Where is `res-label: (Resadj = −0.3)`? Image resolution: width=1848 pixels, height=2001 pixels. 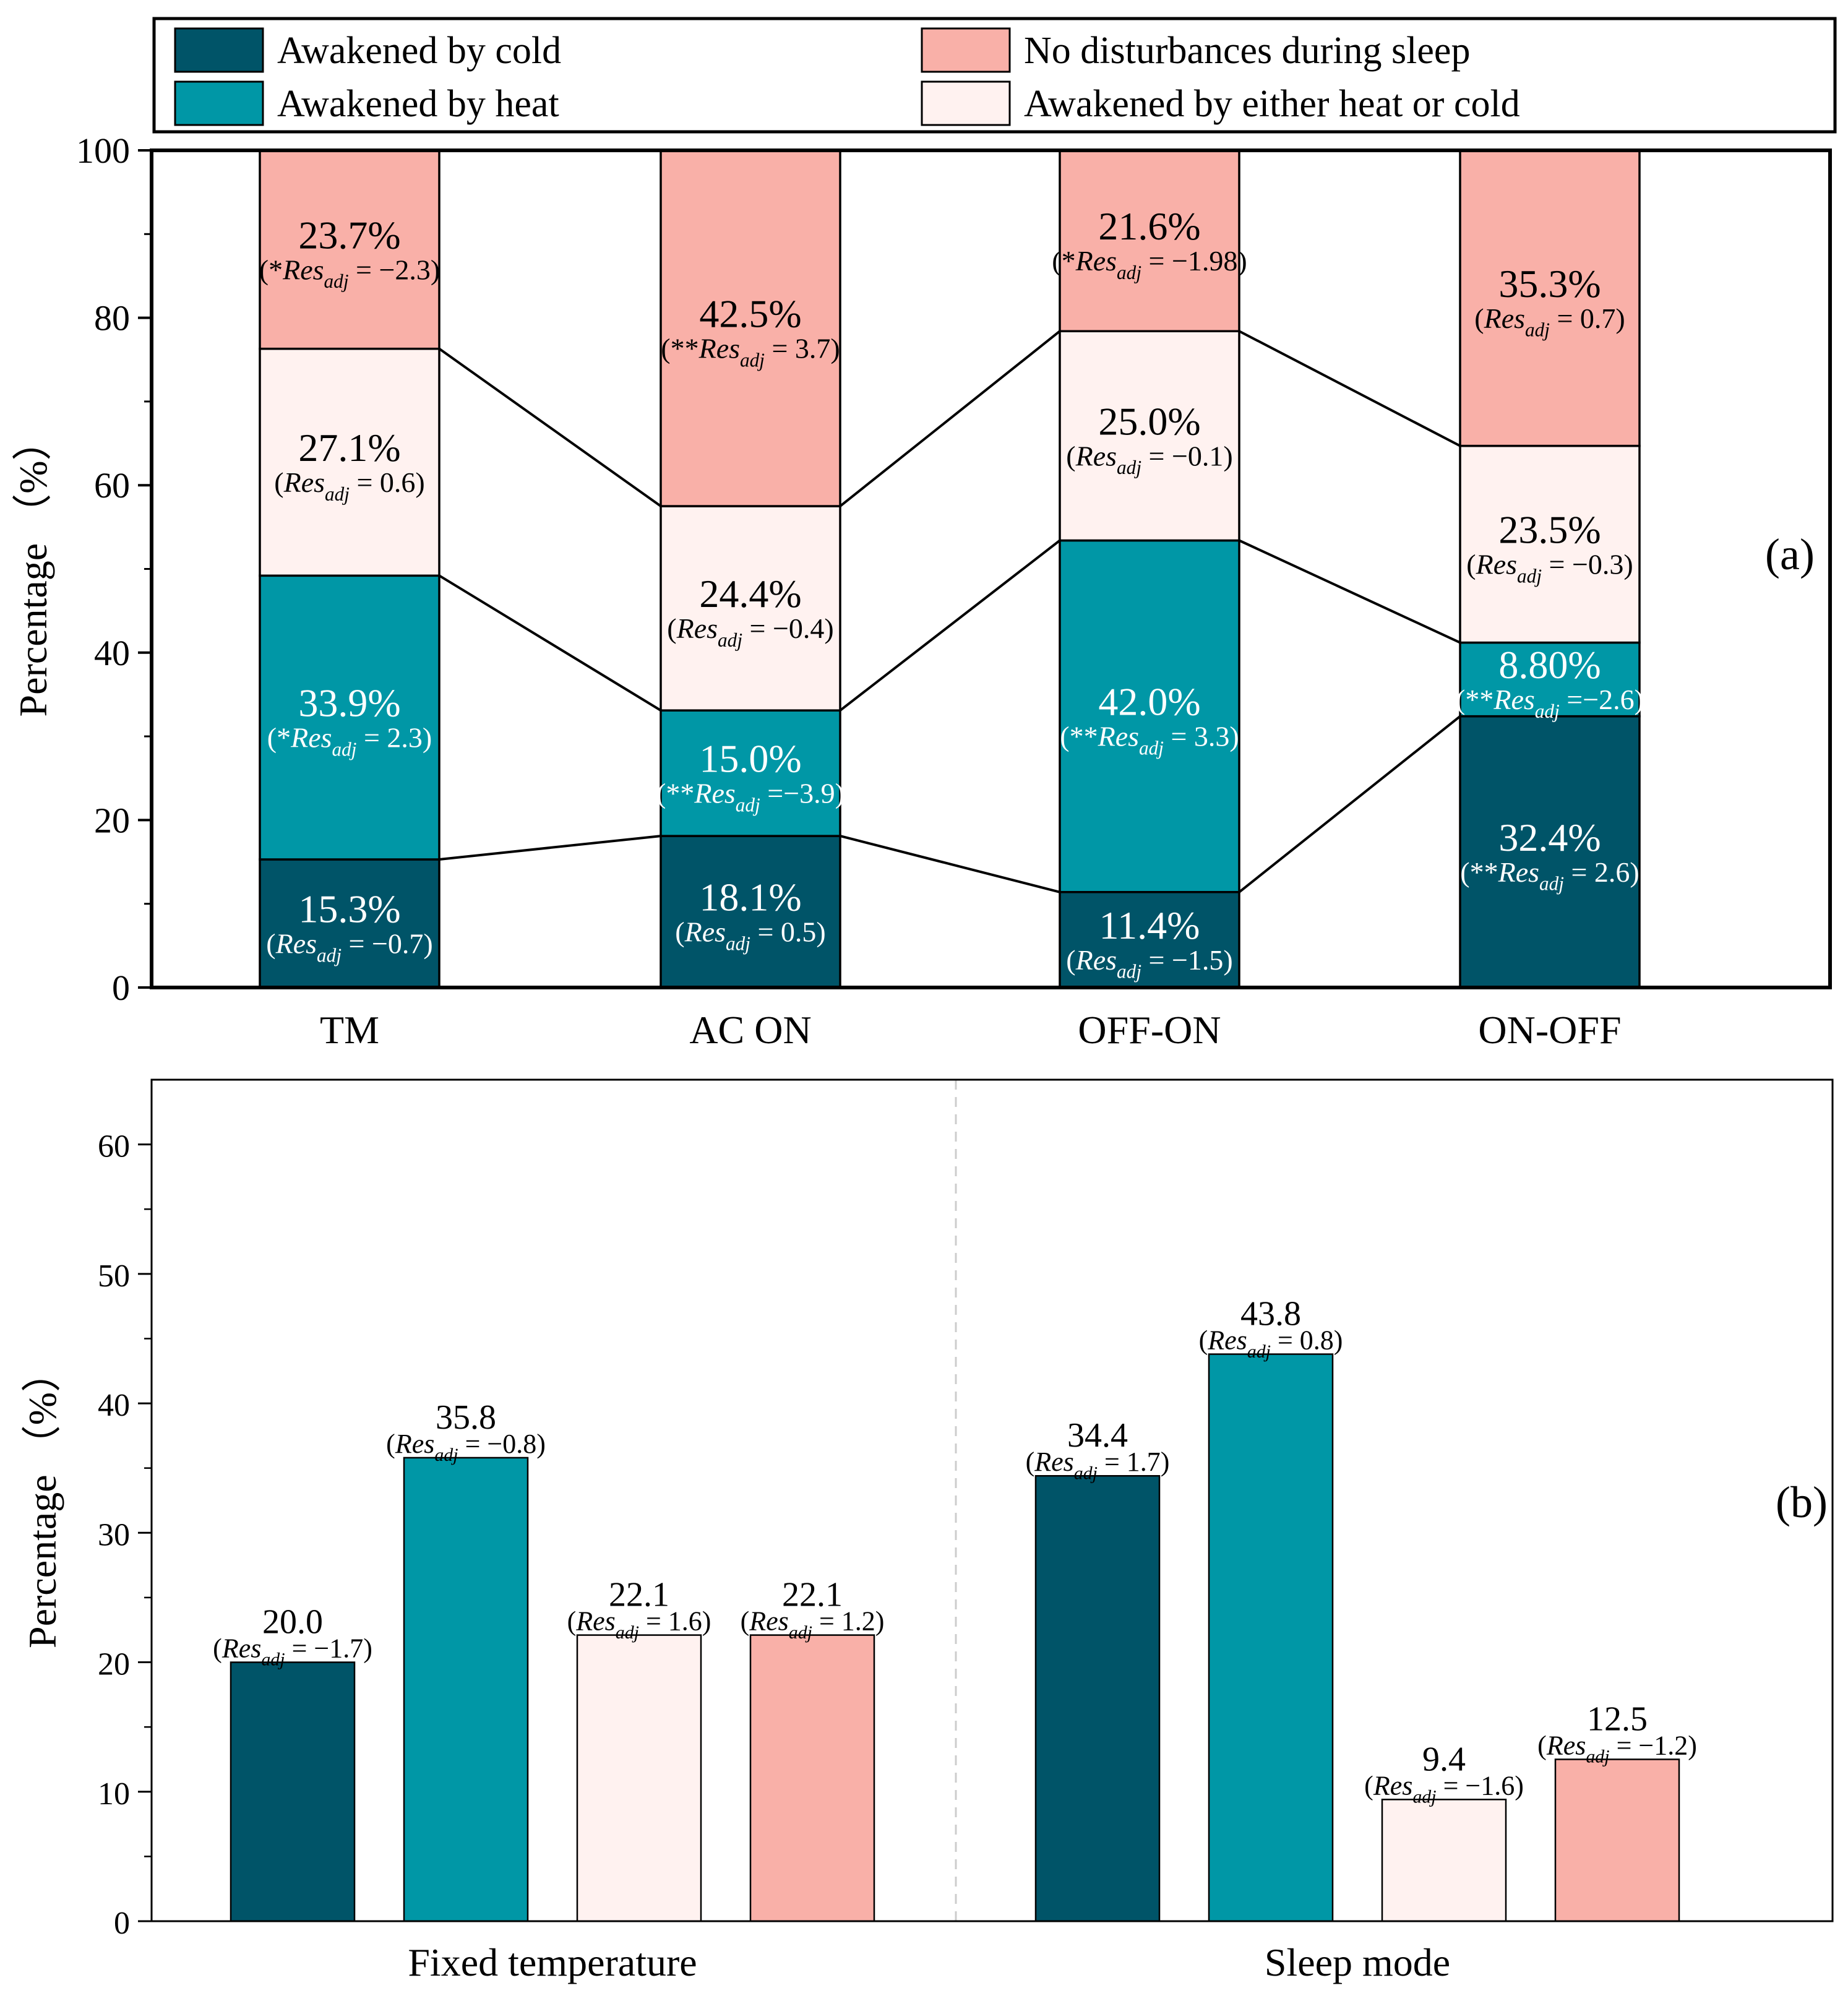
res-label: (Resadj = −0.3) is located at coordinates (1549, 568).